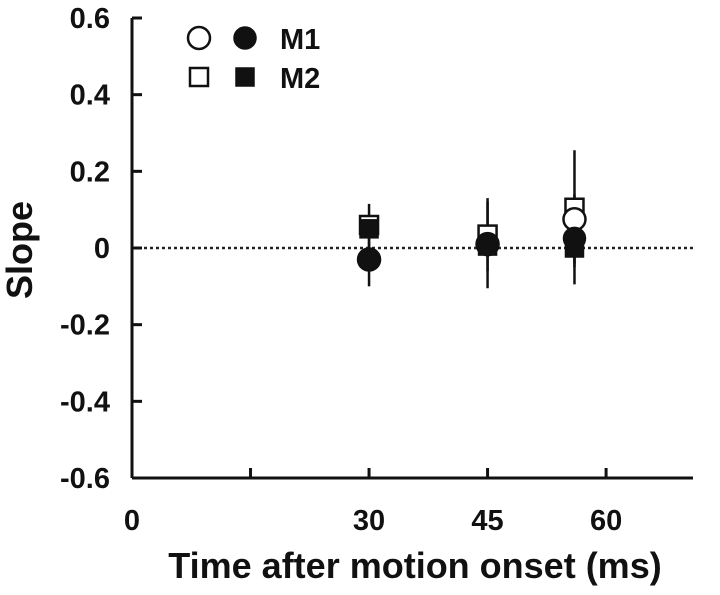 Image resolution: width=720 pixels, height=595 pixels. Describe the element at coordinates (414, 565) in the screenshot. I see `x-axis-label: Time after motion onset (ms)` at that location.